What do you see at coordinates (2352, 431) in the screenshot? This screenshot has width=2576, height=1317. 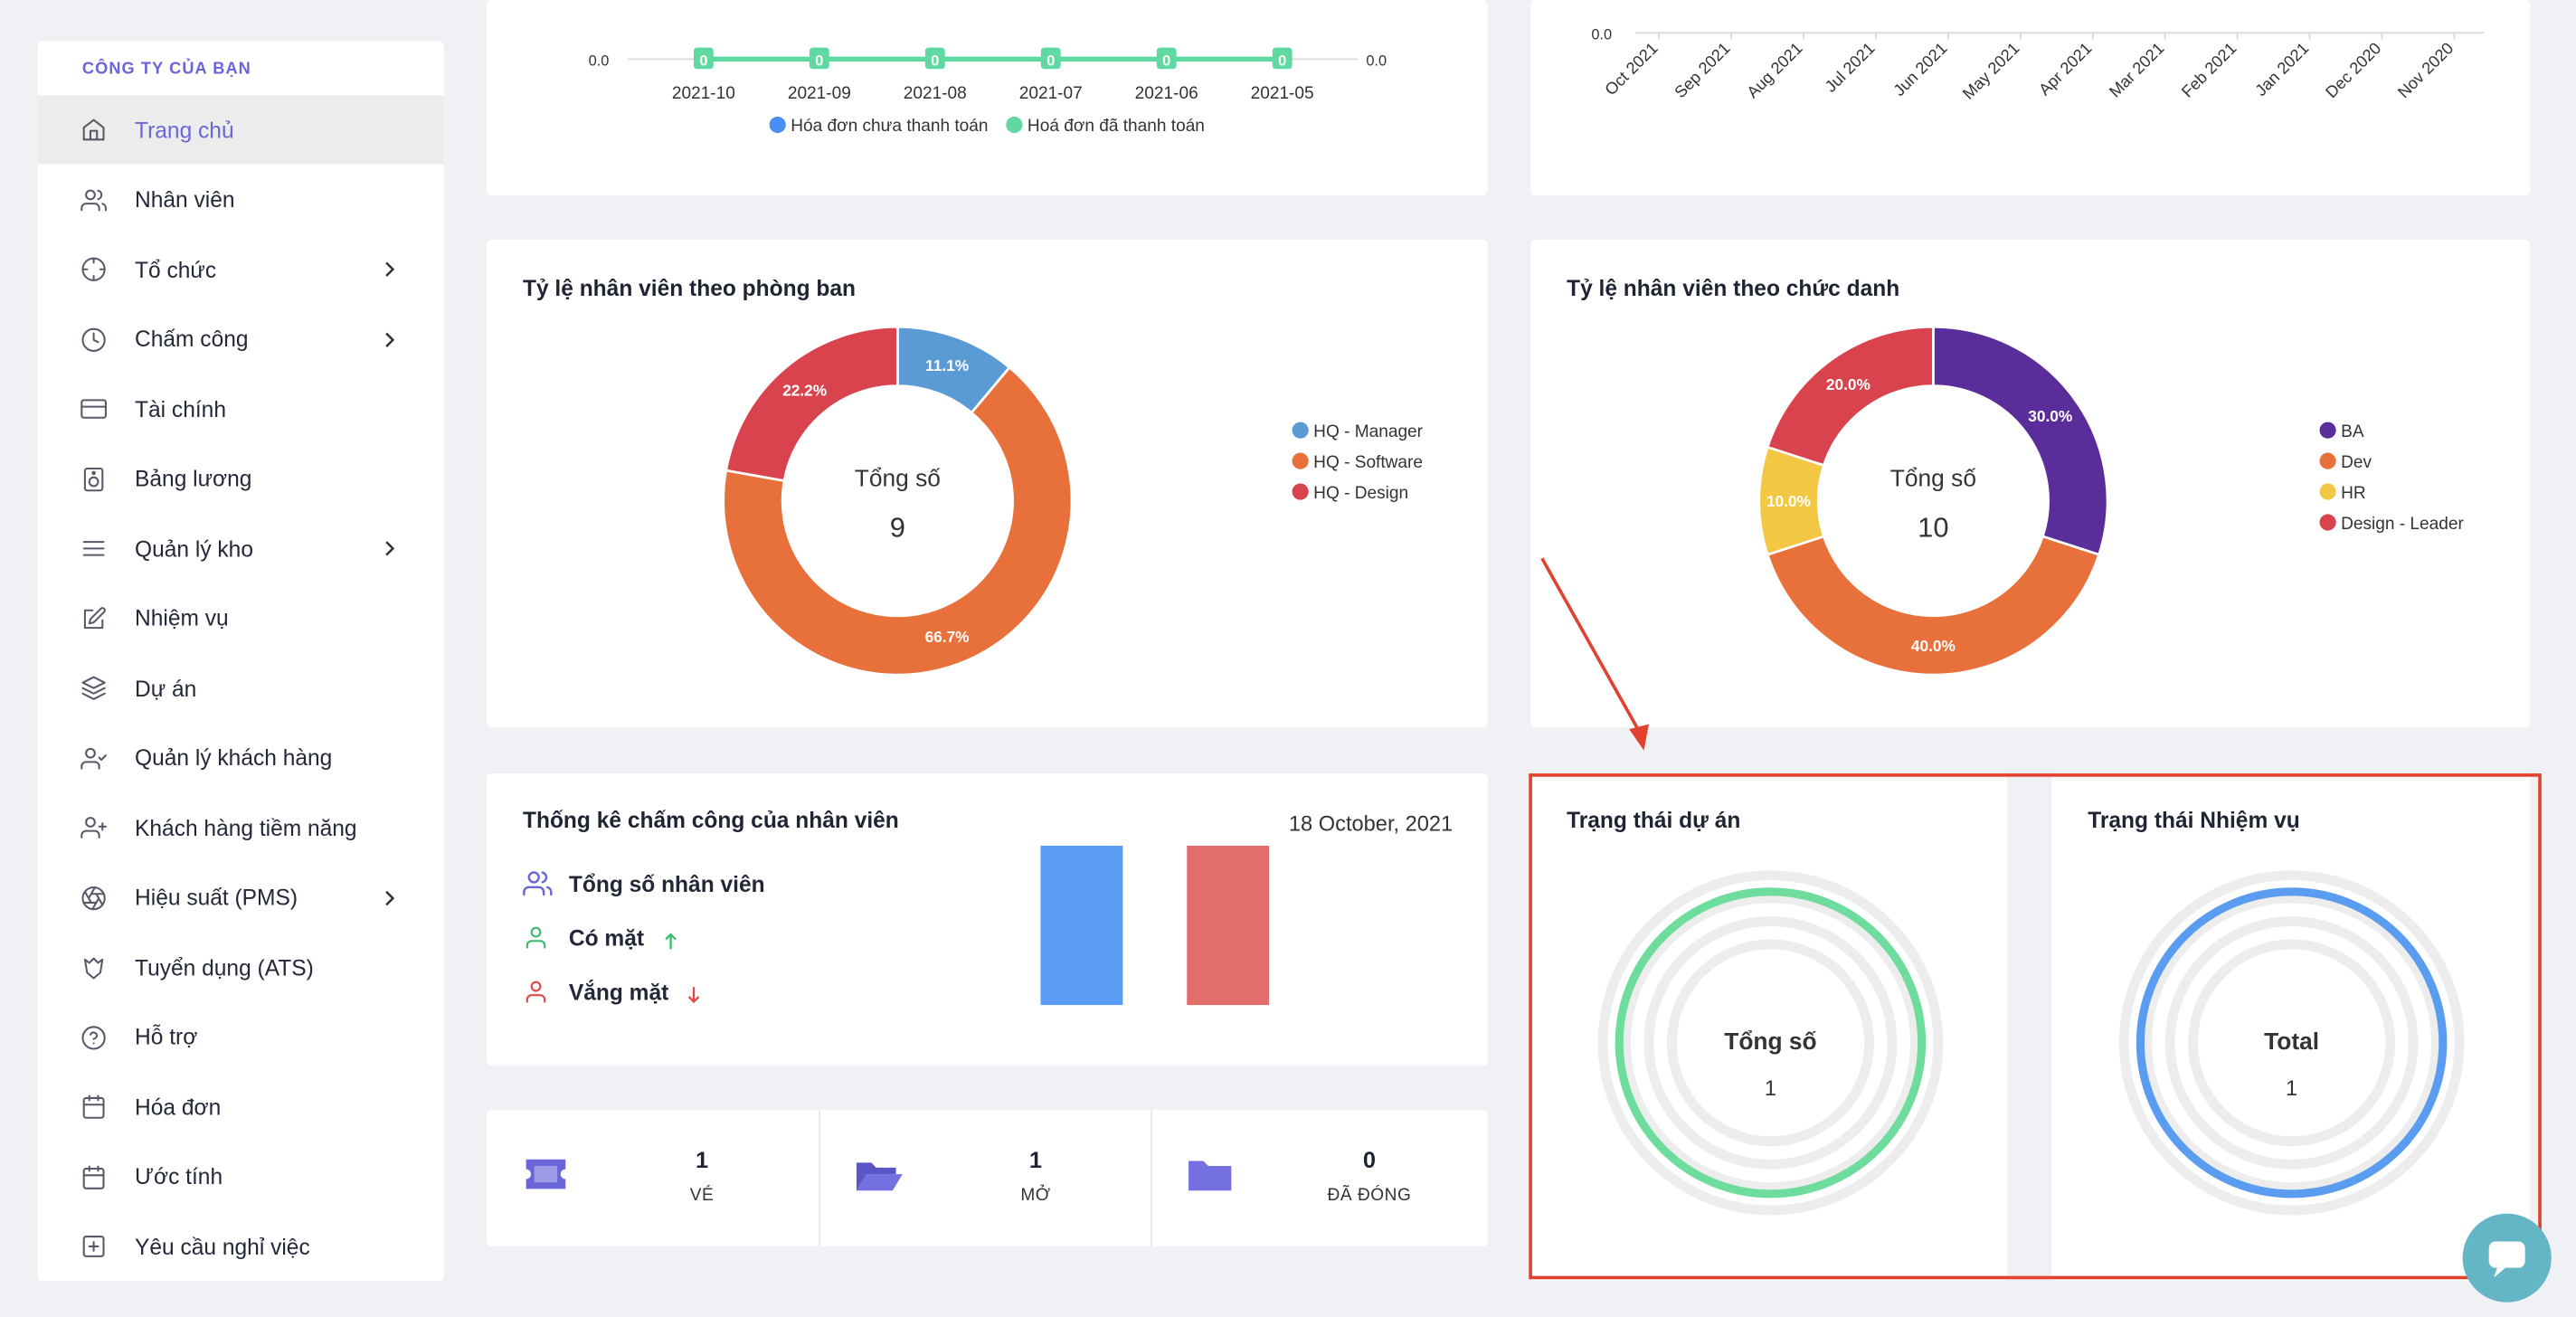 I see `legend-label: BA` at bounding box center [2352, 431].